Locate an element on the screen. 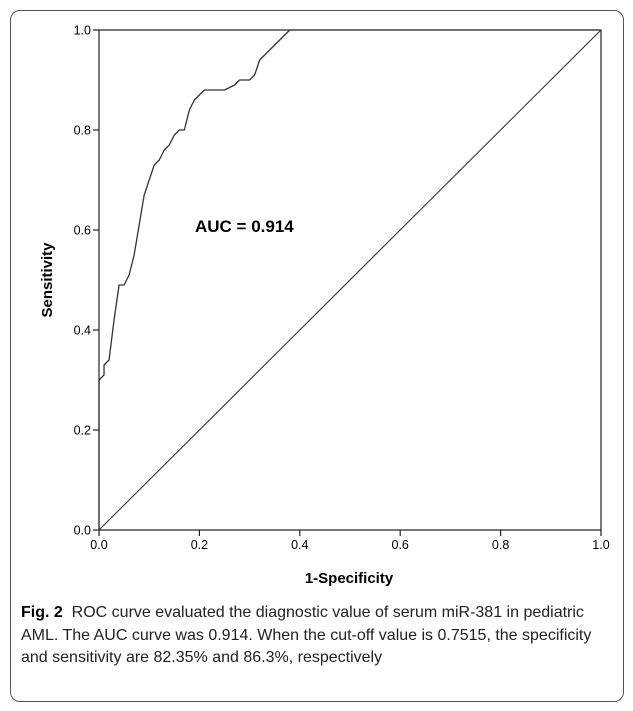  x-axis-title: 1-Specificity is located at coordinates (349, 578).